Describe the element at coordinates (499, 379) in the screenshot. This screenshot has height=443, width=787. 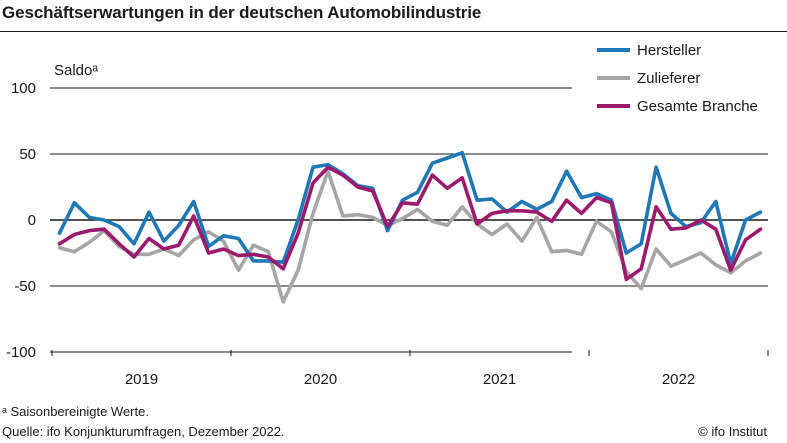
I see `x-tick-label: 2021` at that location.